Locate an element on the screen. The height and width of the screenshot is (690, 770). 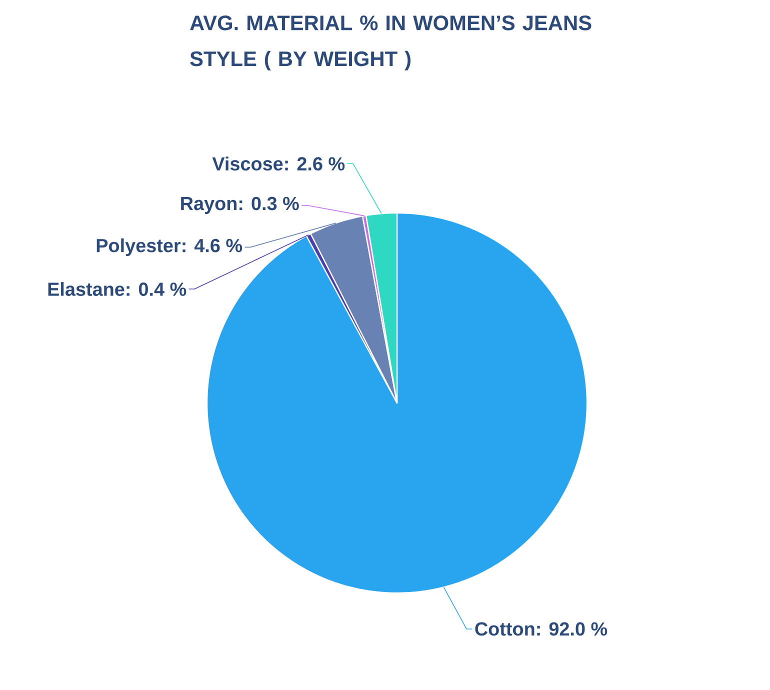
slice-label: Rayon is located at coordinates (209, 205).